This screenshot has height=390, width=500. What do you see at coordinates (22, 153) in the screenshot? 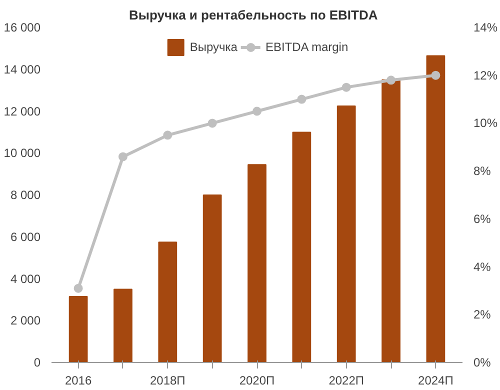
I see `y-tick-label: 10 000` at bounding box center [22, 153].